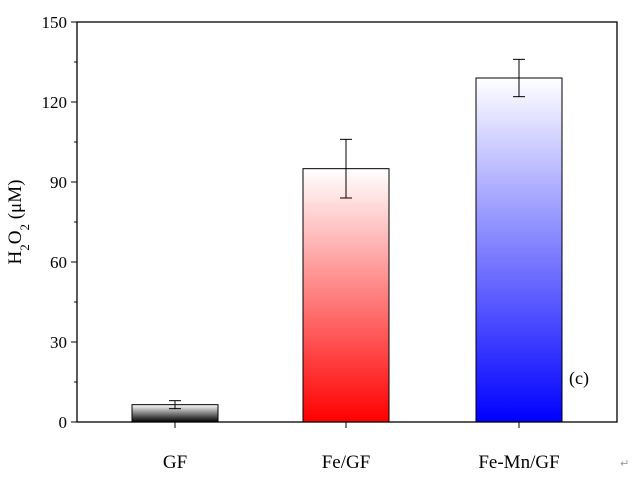 The width and height of the screenshot is (632, 487). I want to click on x-tick-label: GF, so click(175, 462).